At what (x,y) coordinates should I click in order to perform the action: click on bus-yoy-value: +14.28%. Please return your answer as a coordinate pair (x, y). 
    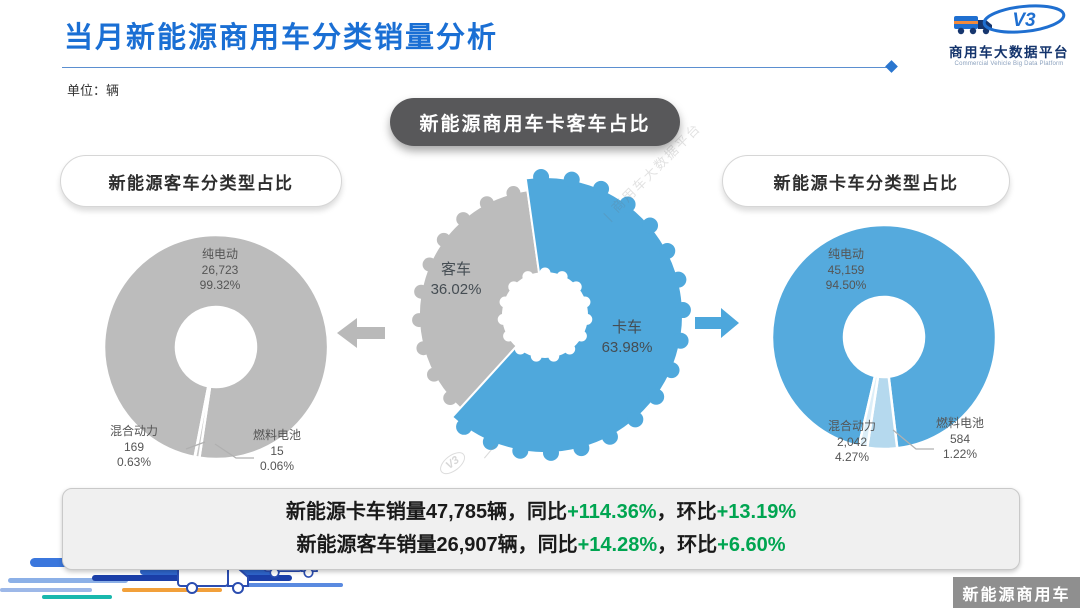
    Looking at the image, I should click on (617, 545).